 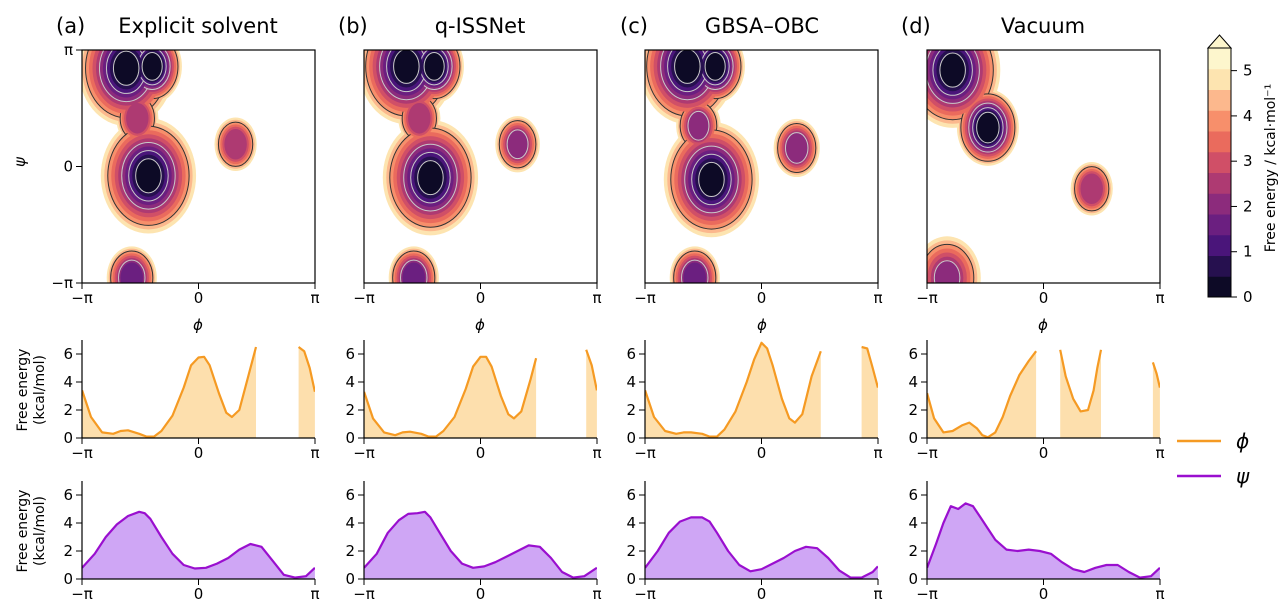 I want to click on panel-label-a: (a), so click(x=70, y=26).